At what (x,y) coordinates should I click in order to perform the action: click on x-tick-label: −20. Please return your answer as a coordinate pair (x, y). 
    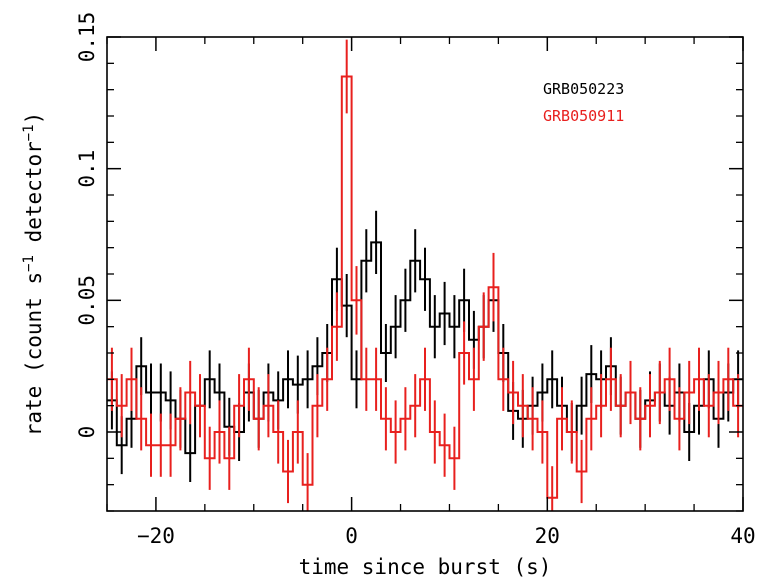
    Looking at the image, I should click on (156, 536).